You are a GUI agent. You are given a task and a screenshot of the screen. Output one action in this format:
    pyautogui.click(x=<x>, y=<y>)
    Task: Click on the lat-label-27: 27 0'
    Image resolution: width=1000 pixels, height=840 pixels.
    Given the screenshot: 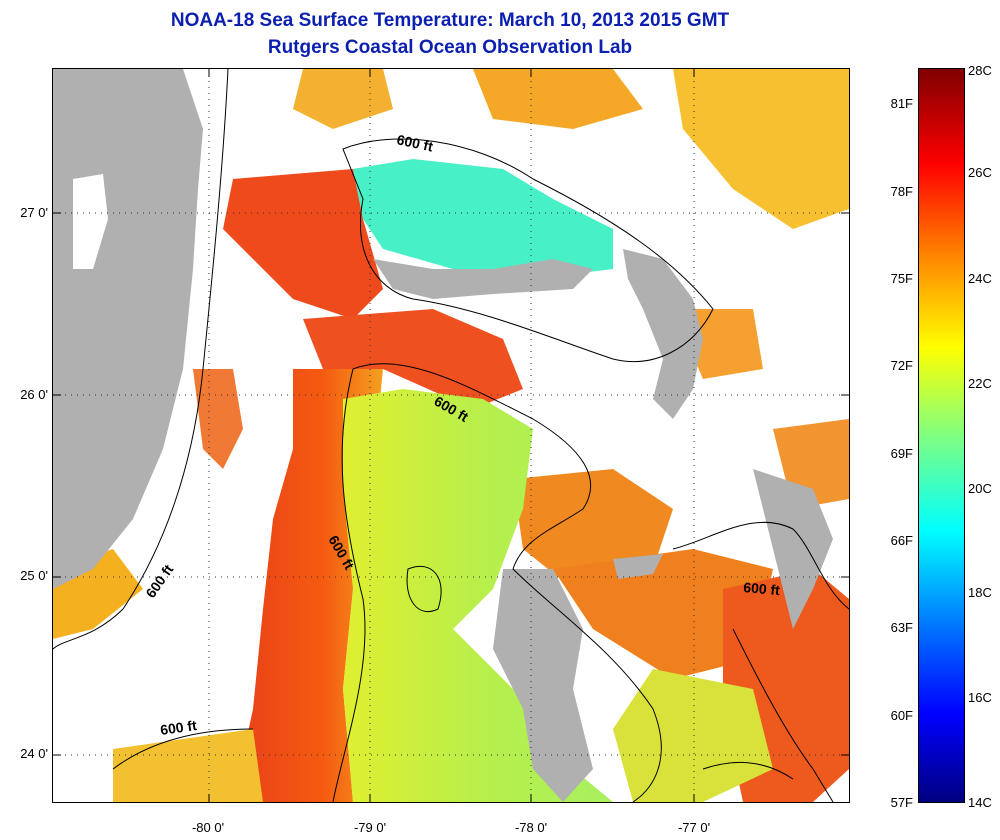 What is the action you would take?
    pyautogui.click(x=34, y=212)
    